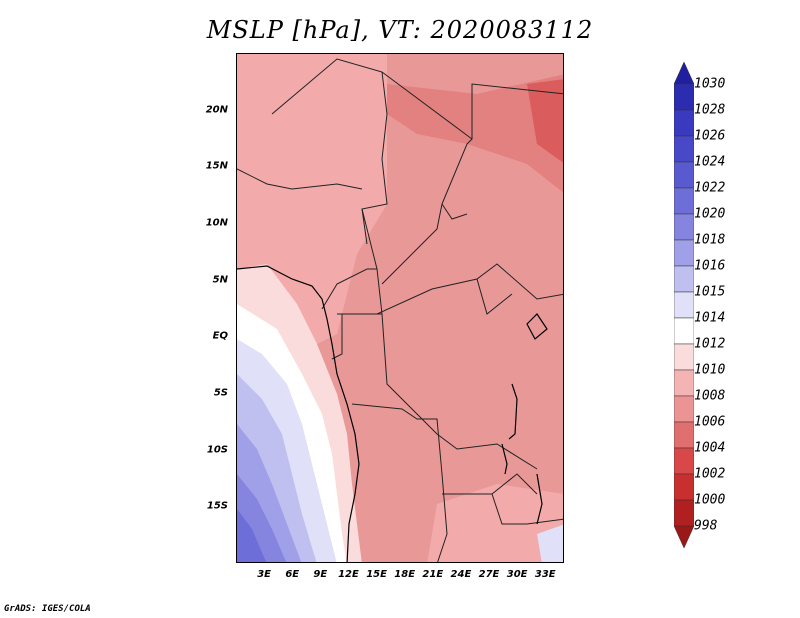 Image resolution: width=800 pixels, height=618 pixels. I want to click on colorbar-level-label: 998, so click(706, 526).